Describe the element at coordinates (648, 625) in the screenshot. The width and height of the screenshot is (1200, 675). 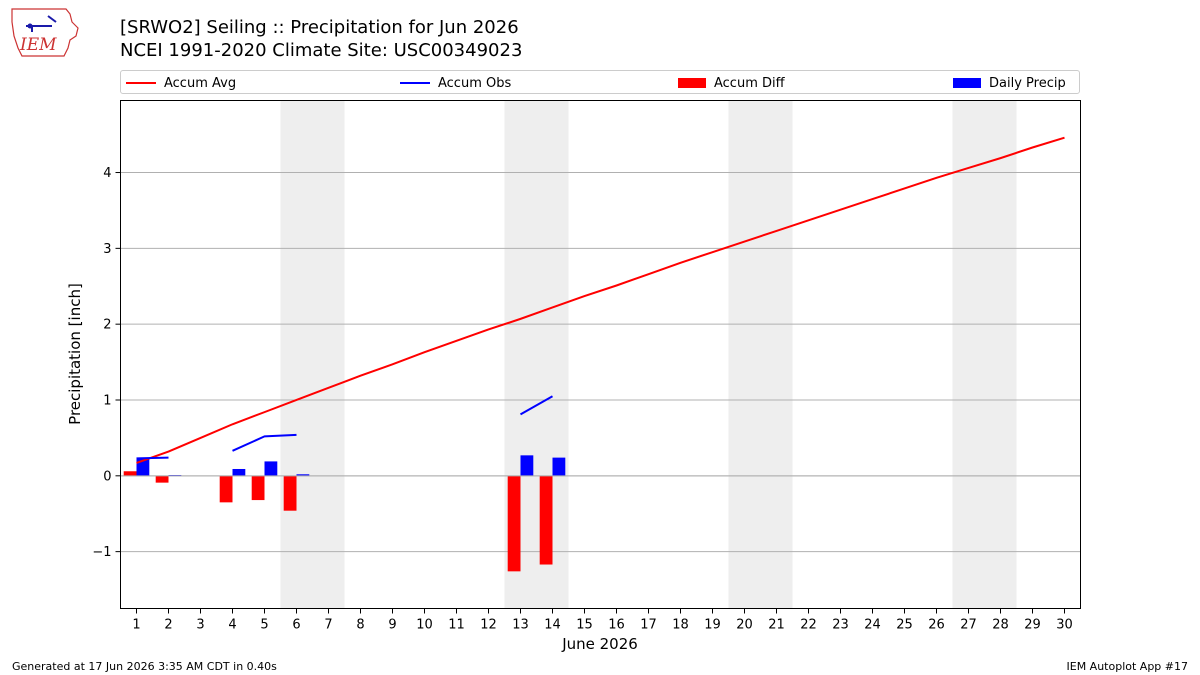
I see `x-tick-label: 17` at that location.